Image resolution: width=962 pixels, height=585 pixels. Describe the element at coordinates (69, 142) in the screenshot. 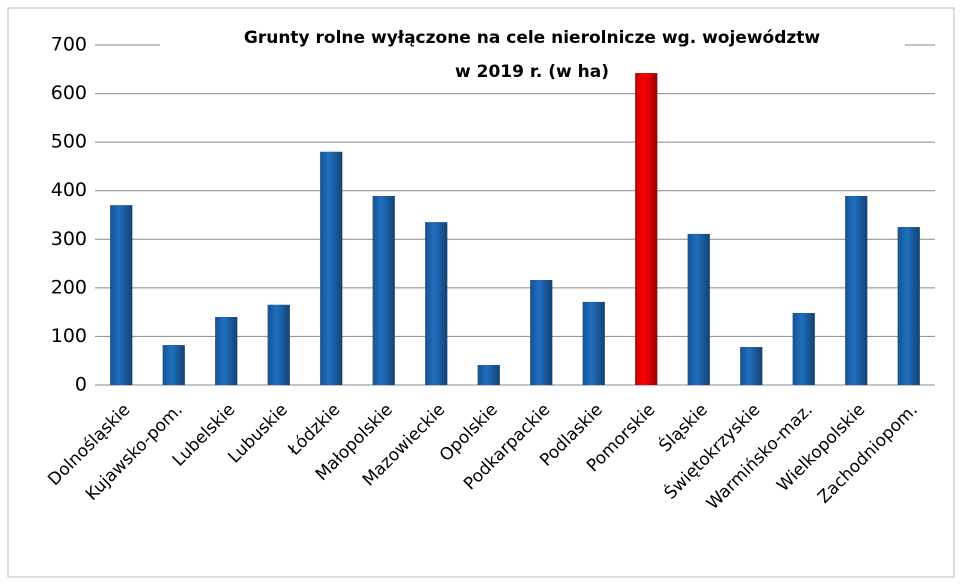

I see `y-tick-label: 500` at that location.